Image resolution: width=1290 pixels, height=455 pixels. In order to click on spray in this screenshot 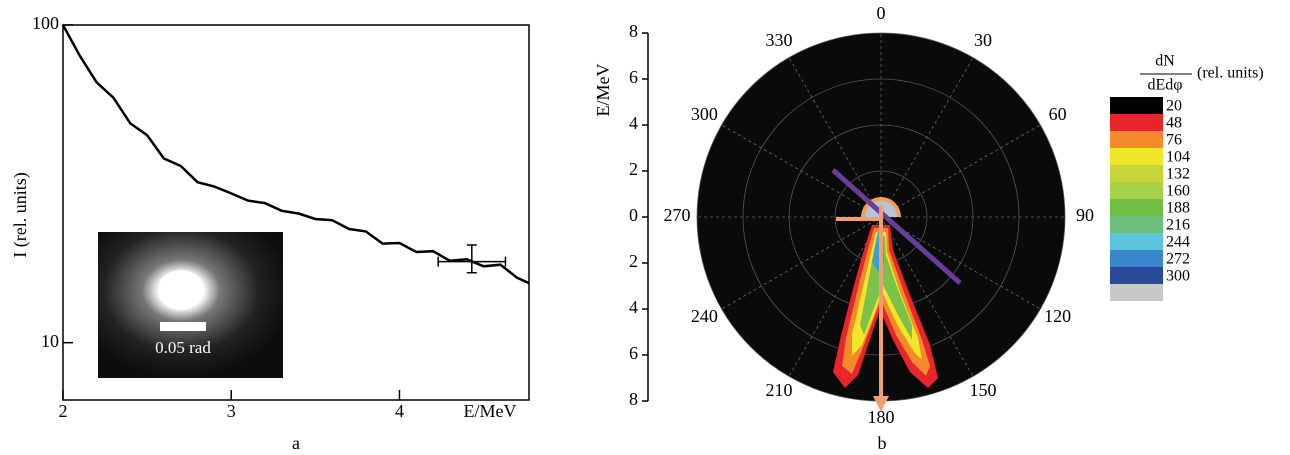, I will do `click(885, 292)`.